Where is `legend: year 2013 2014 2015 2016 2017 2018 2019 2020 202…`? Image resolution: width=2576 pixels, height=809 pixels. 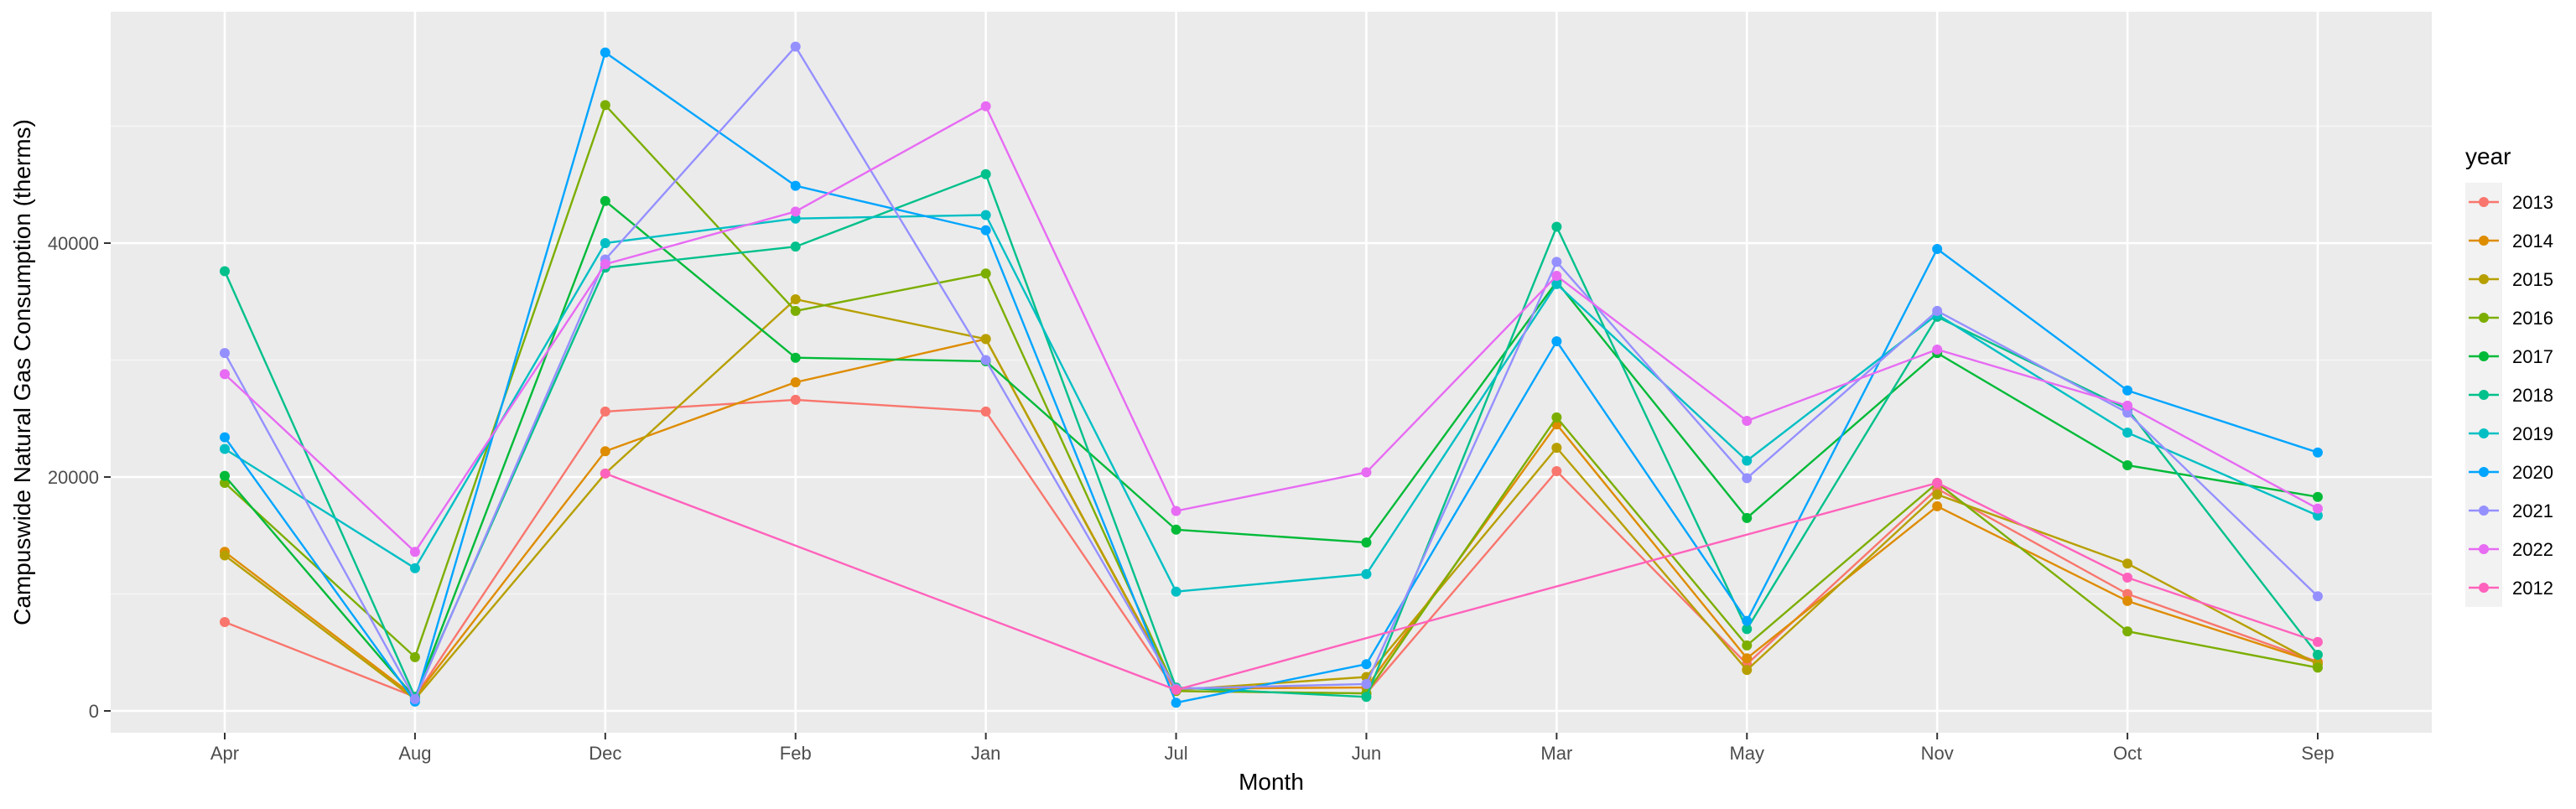 legend: year 2013 2014 2015 2016 2017 2018 2019 2020 202… is located at coordinates (2509, 375).